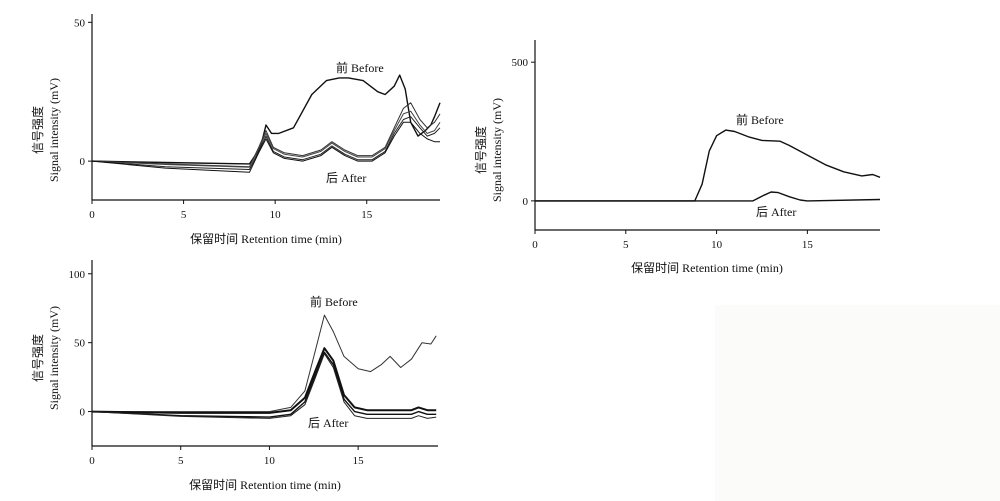 Image resolution: width=1000 pixels, height=501 pixels. Describe the element at coordinates (77, 275) in the screenshot. I see `y-tick-label: 100` at that location.